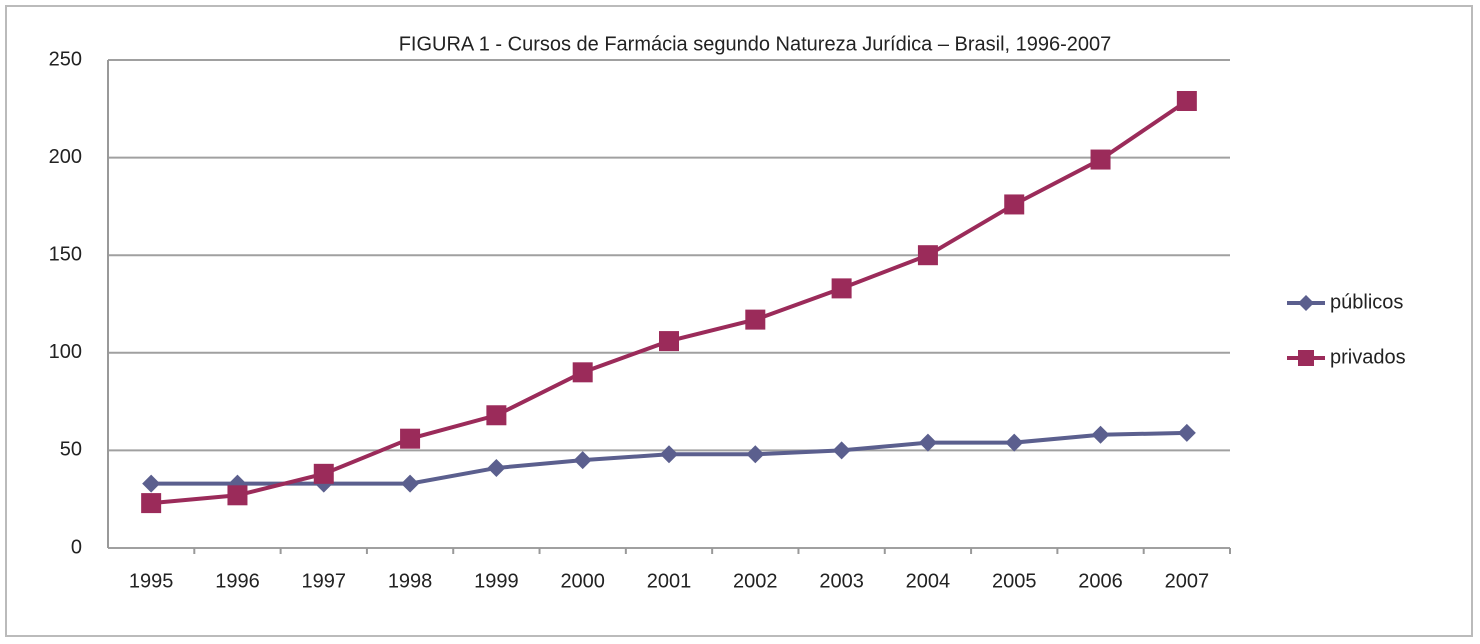  Describe the element at coordinates (71, 450) in the screenshot. I see `y-tick-label: 50` at that location.